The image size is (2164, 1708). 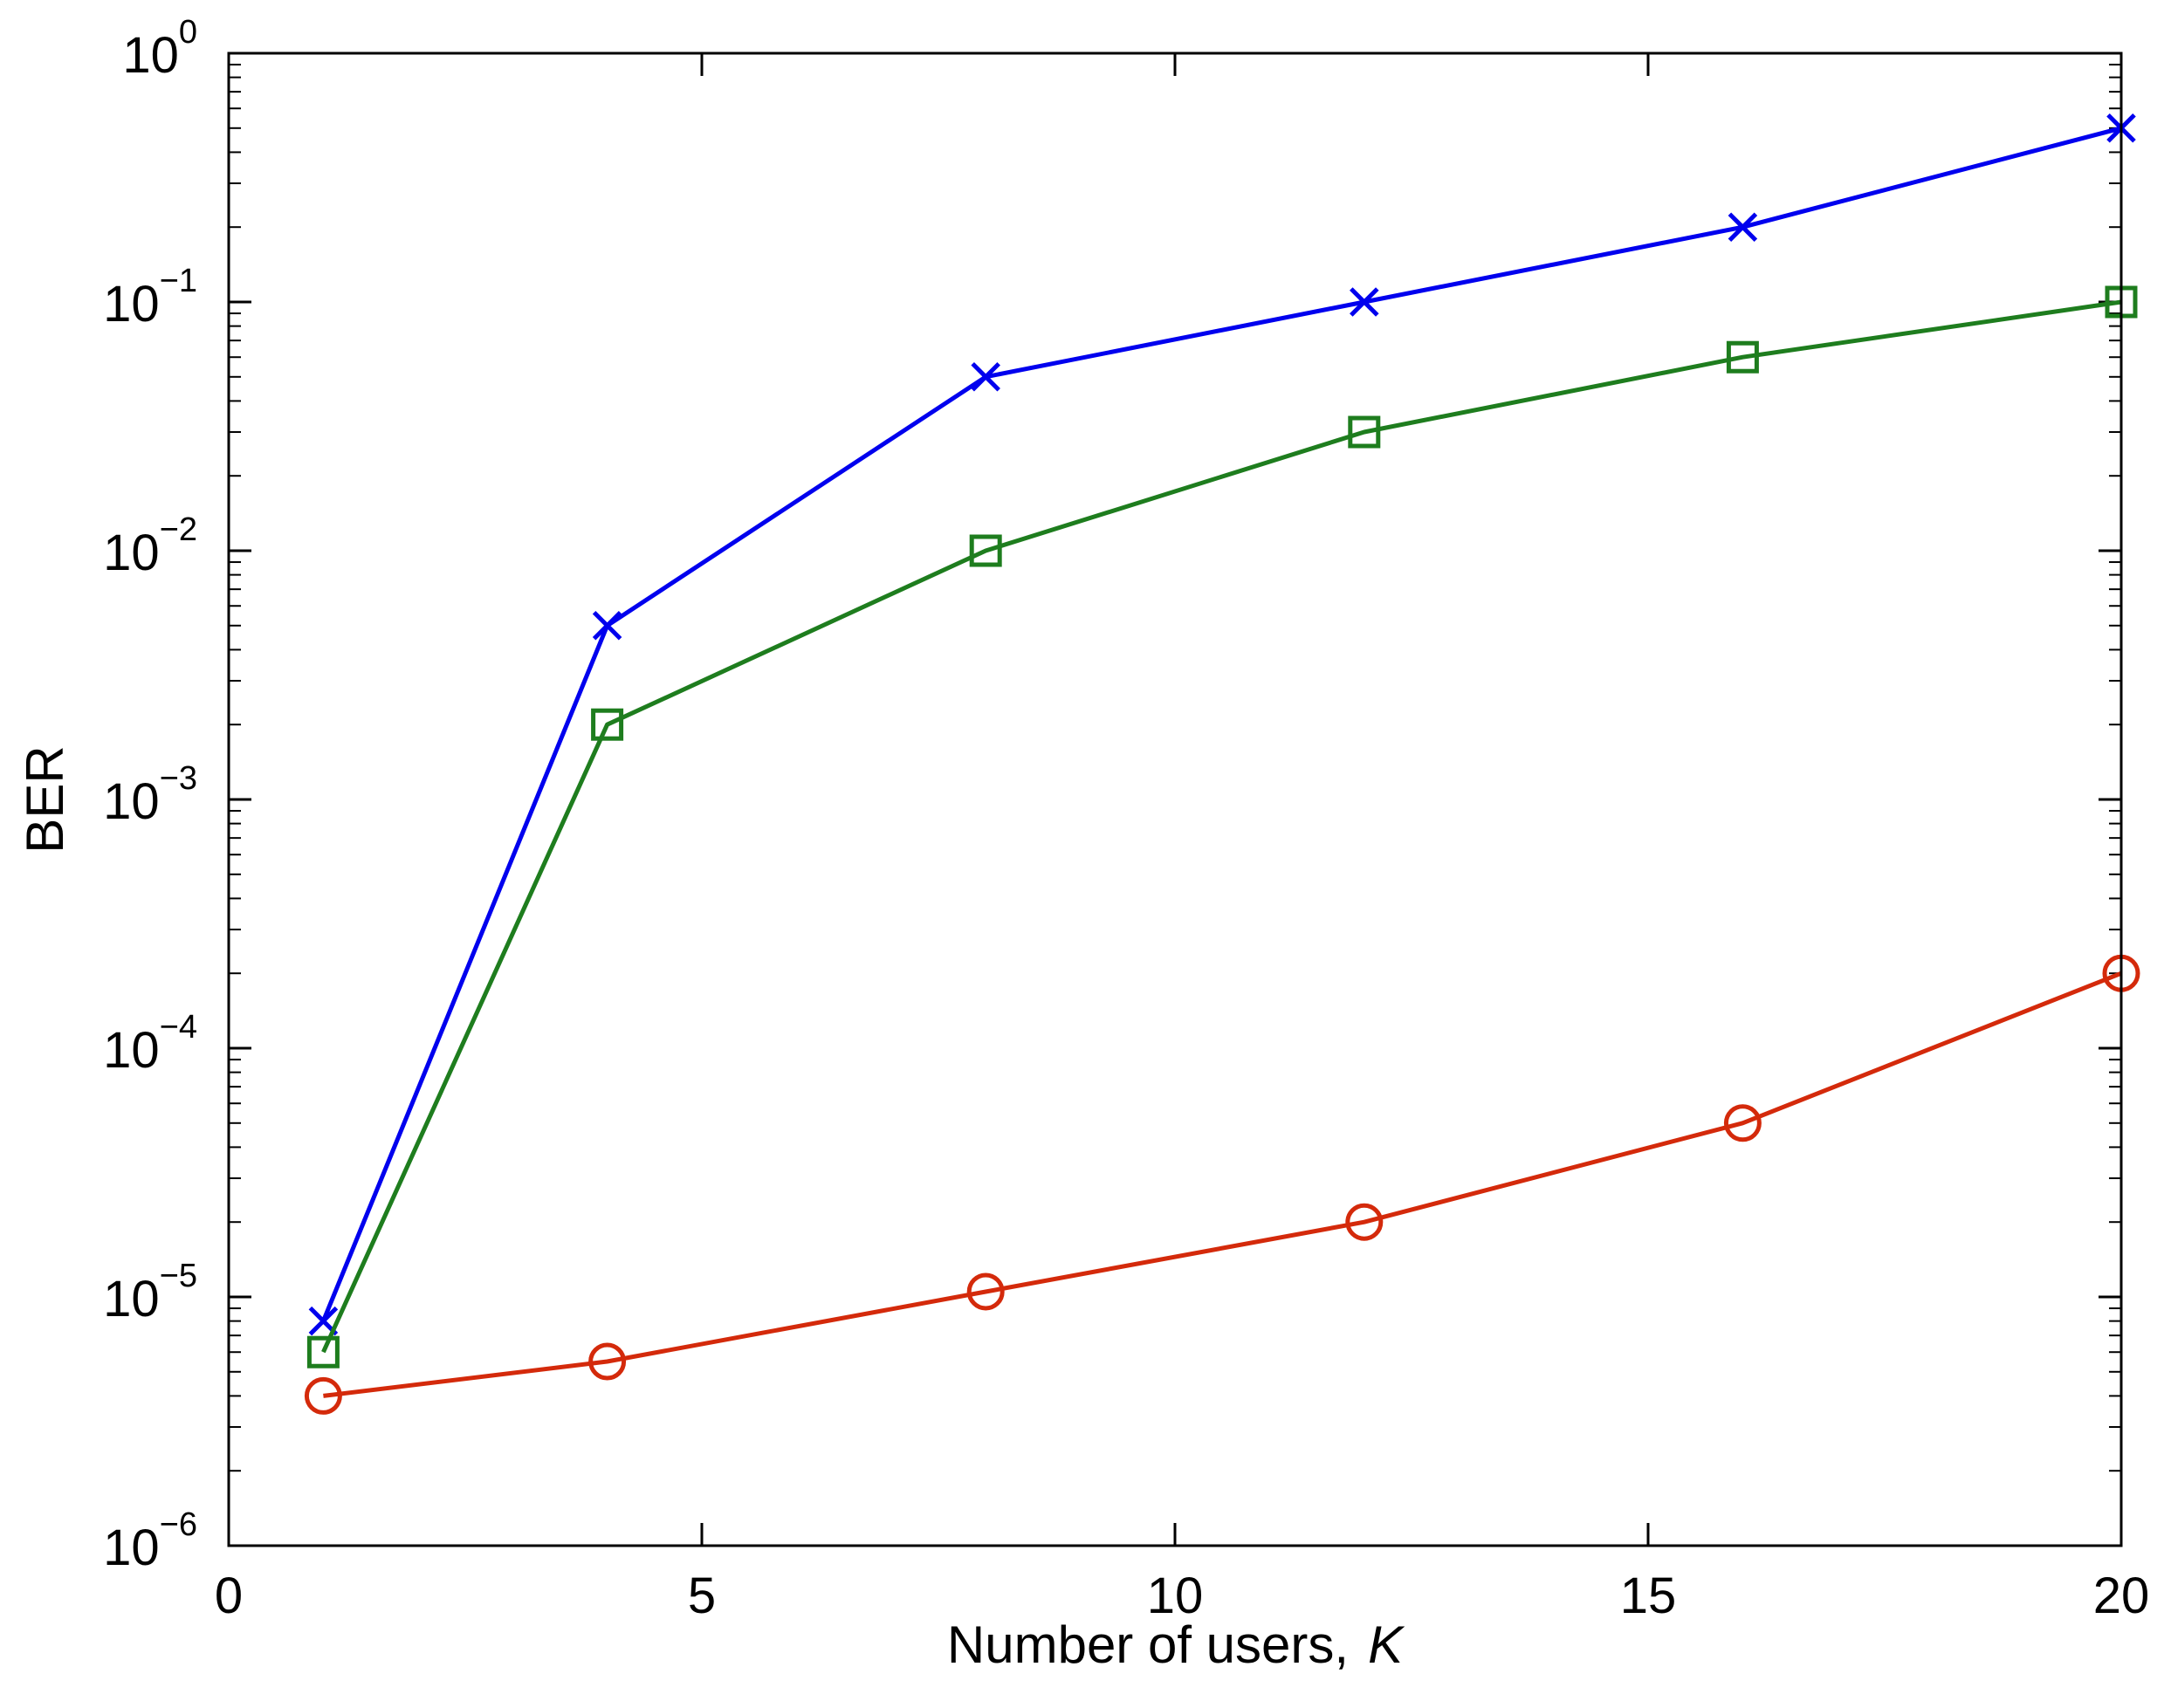 What do you see at coordinates (1648, 1595) in the screenshot?
I see `x-tick-label: 15` at bounding box center [1648, 1595].